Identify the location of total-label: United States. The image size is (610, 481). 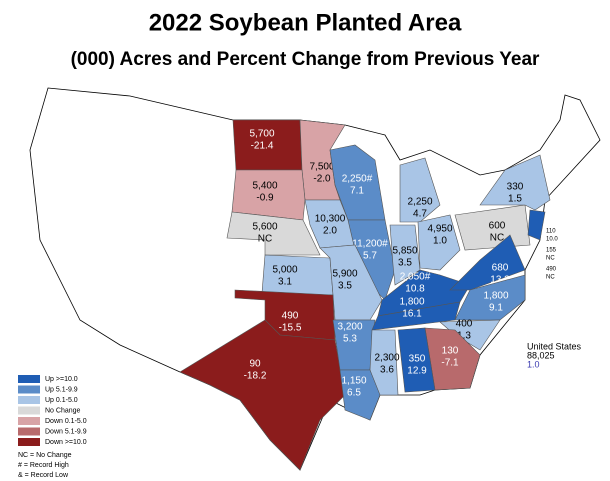
(554, 346).